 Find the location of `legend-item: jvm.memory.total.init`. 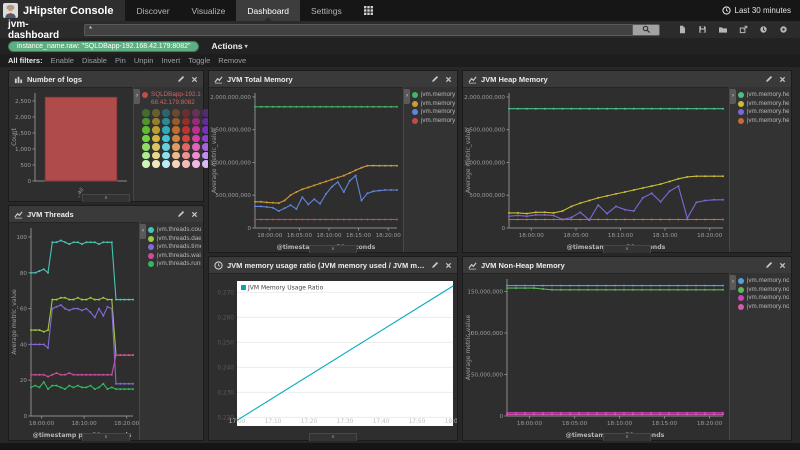

legend-item: jvm.memory.total.init is located at coordinates (433, 121).